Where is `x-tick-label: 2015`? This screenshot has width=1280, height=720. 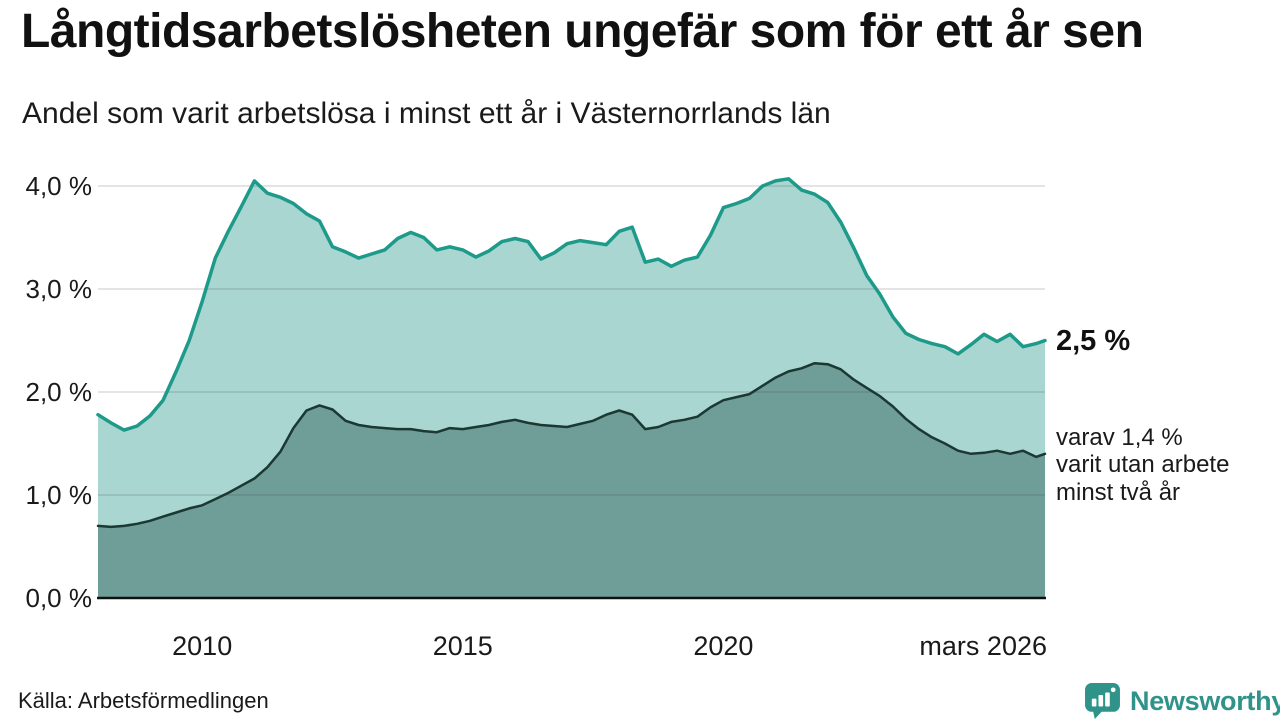 x-tick-label: 2015 is located at coordinates (462, 646).